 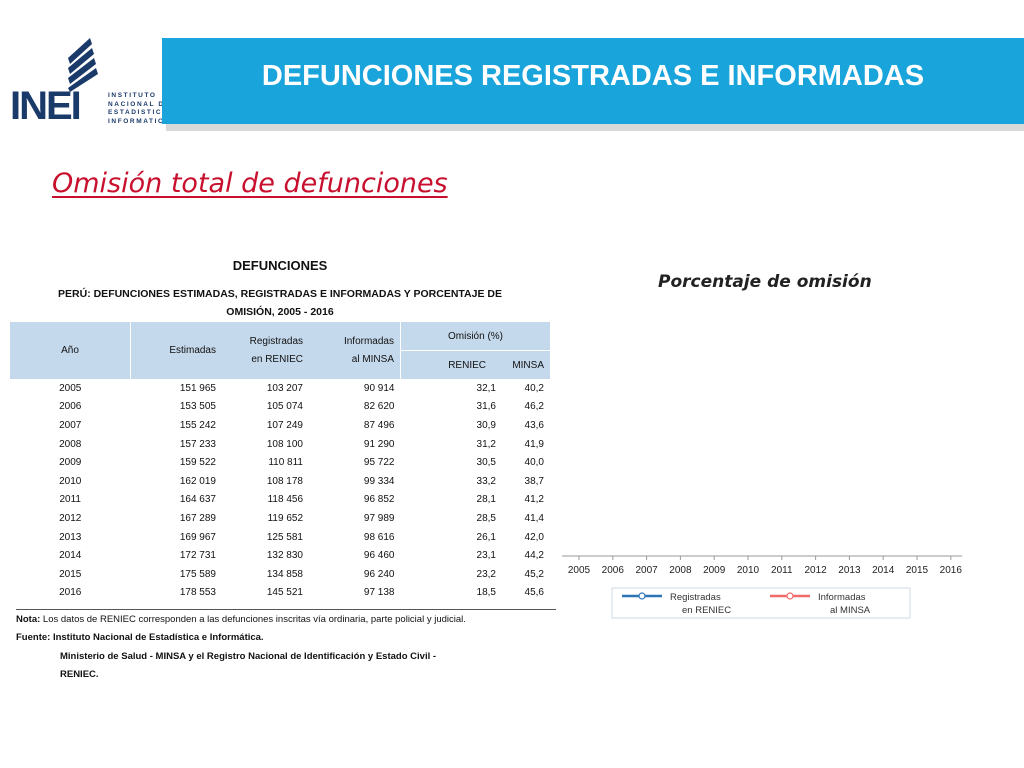 What do you see at coordinates (70, 463) in the screenshot?
I see `cell-year: 2009` at bounding box center [70, 463].